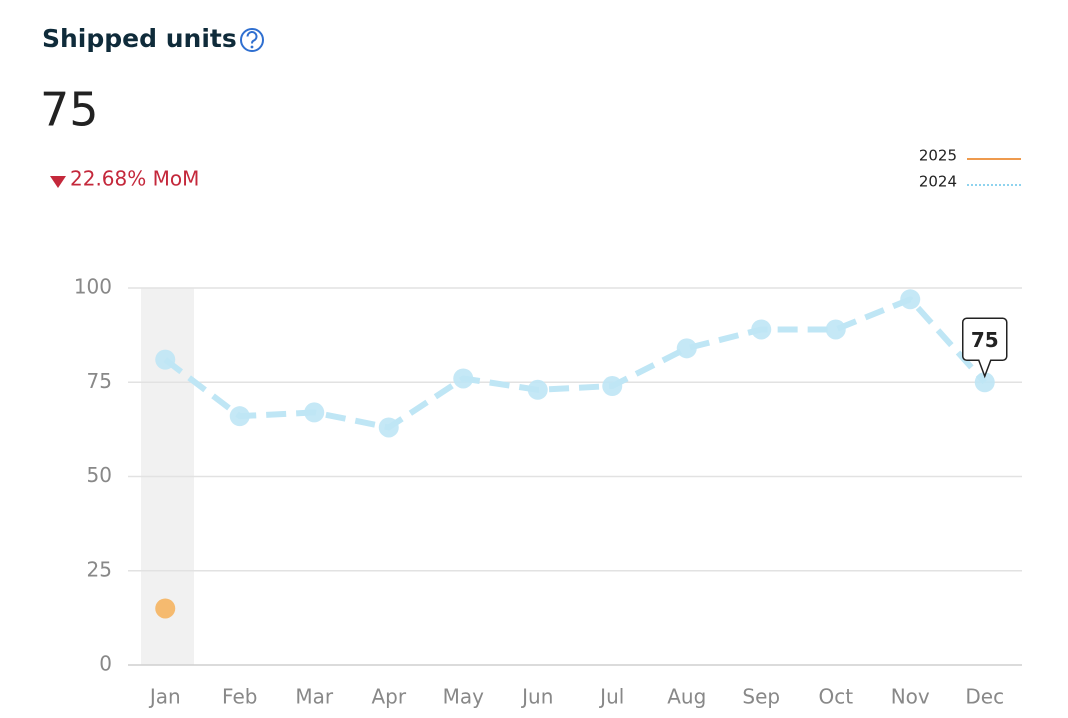 This screenshot has width=1068, height=718. What do you see at coordinates (761, 697) in the screenshot?
I see `x-tick-label: Sep` at bounding box center [761, 697].